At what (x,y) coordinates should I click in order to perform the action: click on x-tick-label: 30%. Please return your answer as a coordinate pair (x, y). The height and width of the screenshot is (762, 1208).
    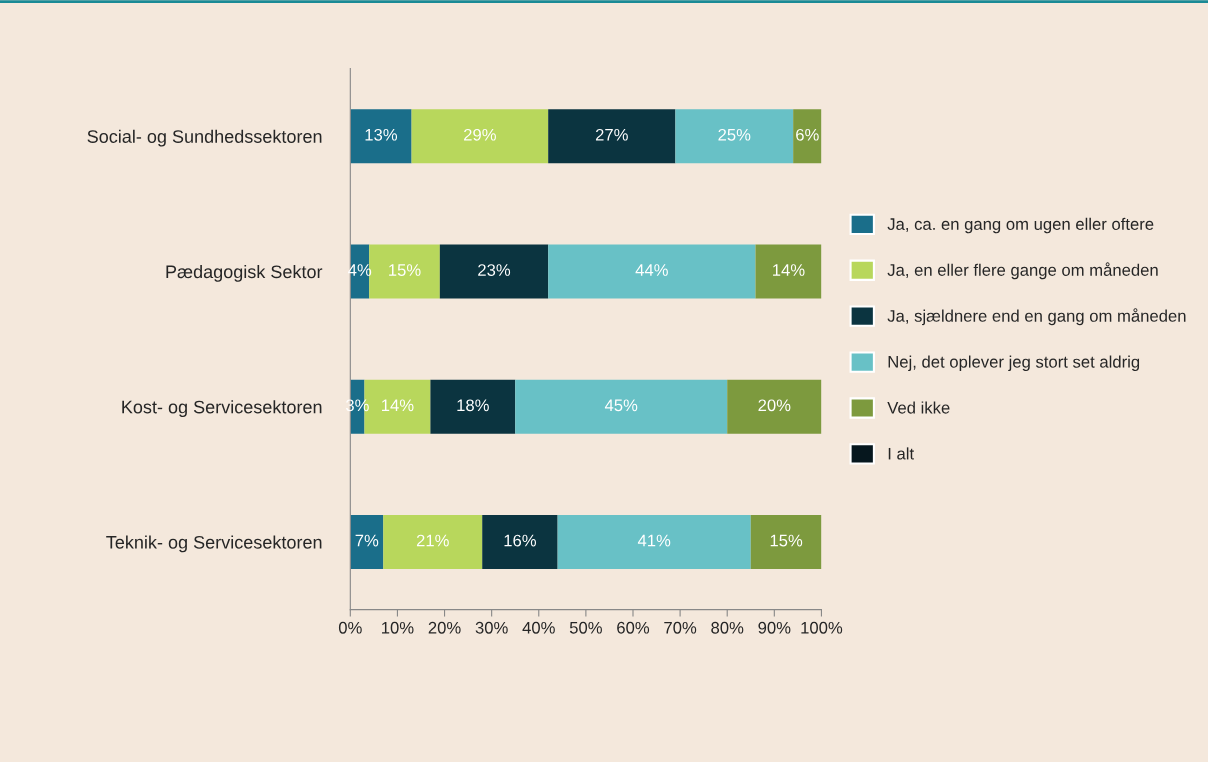
    Looking at the image, I should click on (491, 627).